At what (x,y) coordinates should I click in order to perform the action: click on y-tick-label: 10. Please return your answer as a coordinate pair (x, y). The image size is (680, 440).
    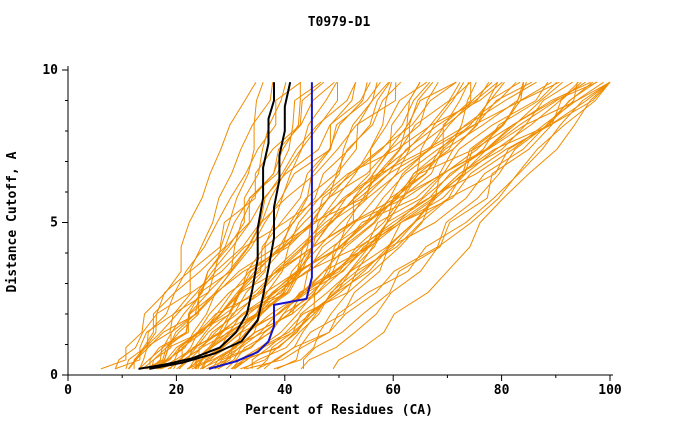
    Looking at the image, I should click on (50, 70).